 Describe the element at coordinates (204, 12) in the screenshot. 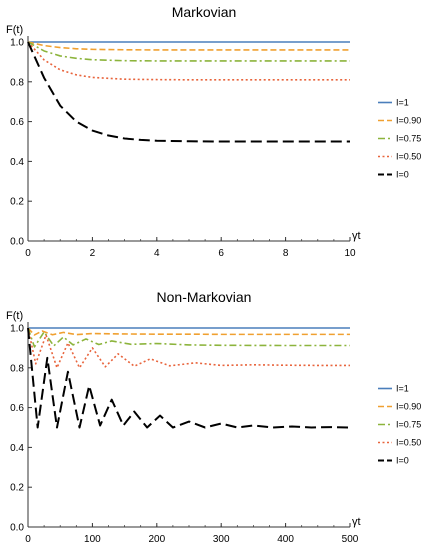

I see `chart-title: Markovian` at that location.